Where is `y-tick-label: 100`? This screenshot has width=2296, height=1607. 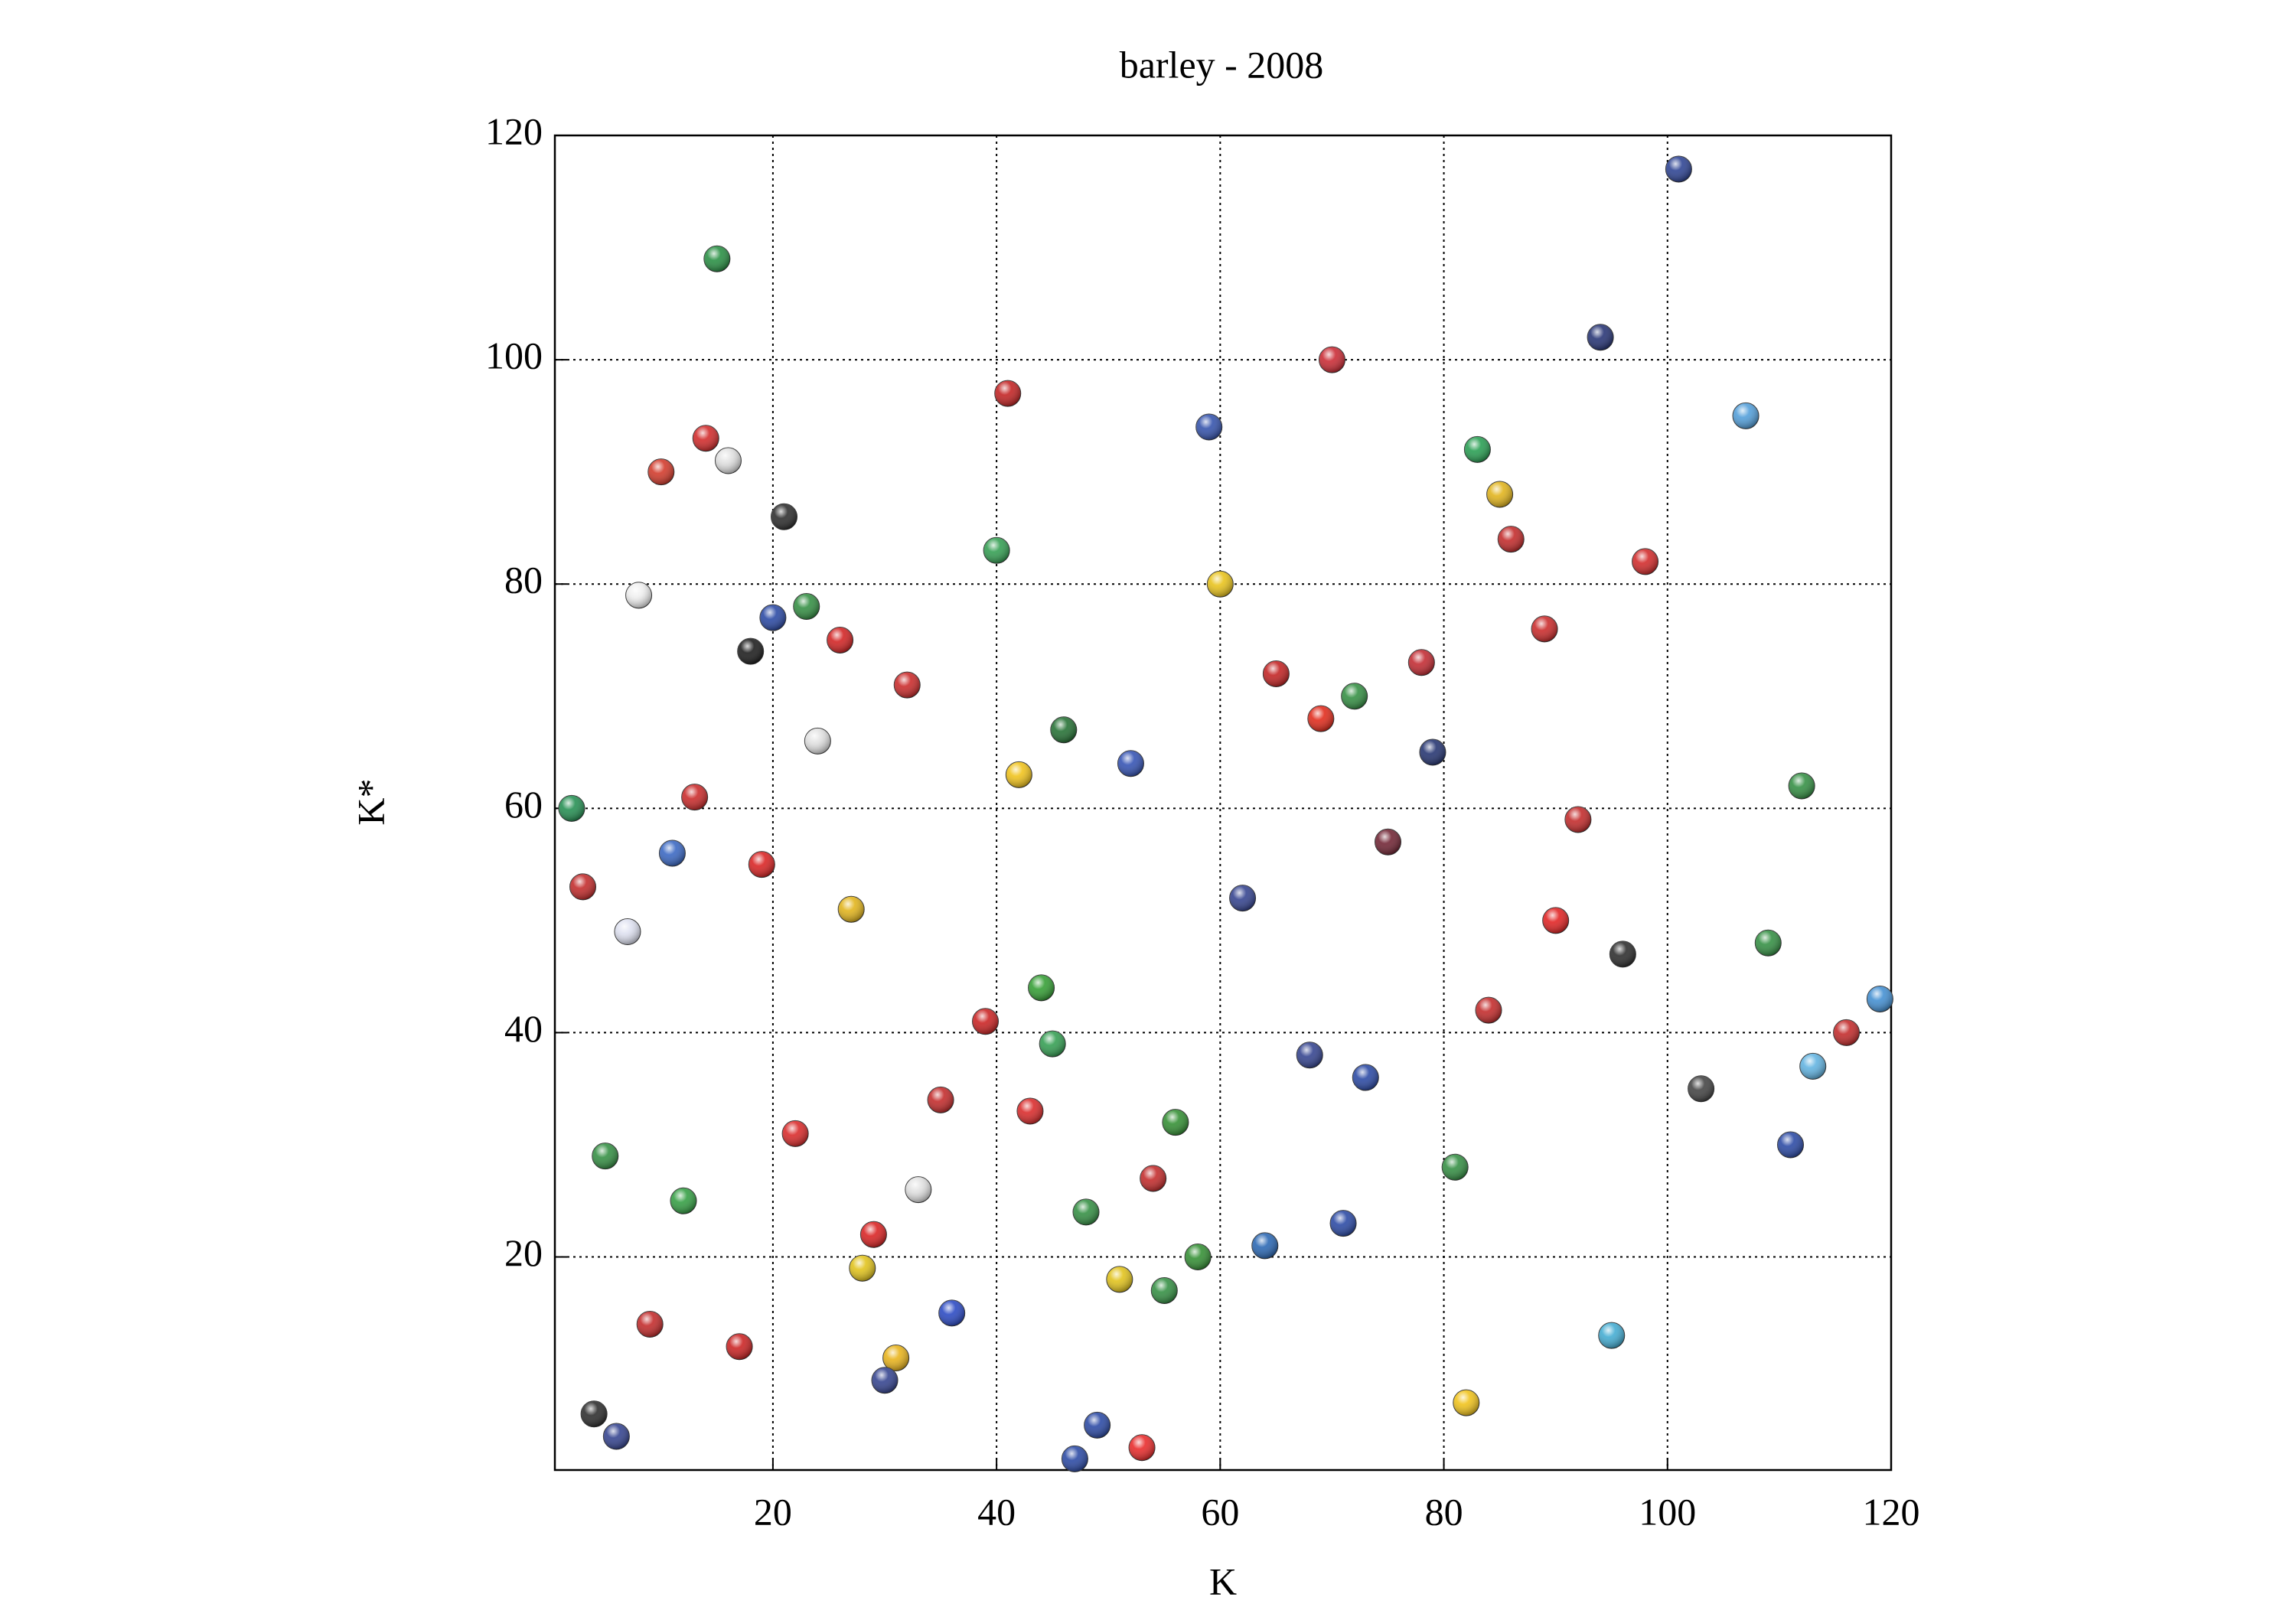
y-tick-label: 100 is located at coordinates (514, 355).